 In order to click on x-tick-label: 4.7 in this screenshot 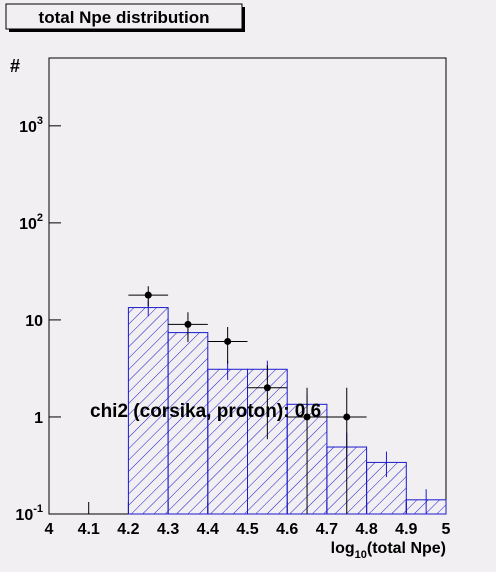, I will do `click(327, 529)`.